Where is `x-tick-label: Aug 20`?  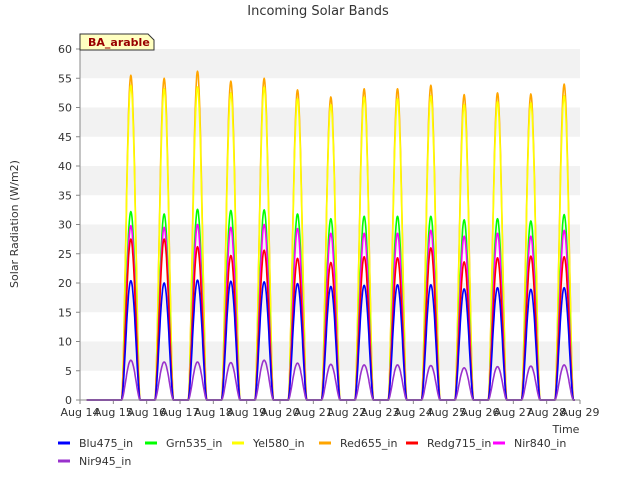 x-tick-label: Aug 20 is located at coordinates (280, 412).